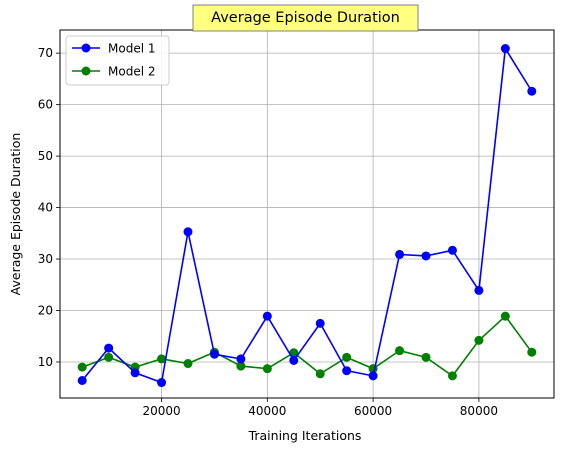 Image resolution: width=563 pixels, height=453 pixels. I want to click on x-tick-label: 20000, so click(161, 411).